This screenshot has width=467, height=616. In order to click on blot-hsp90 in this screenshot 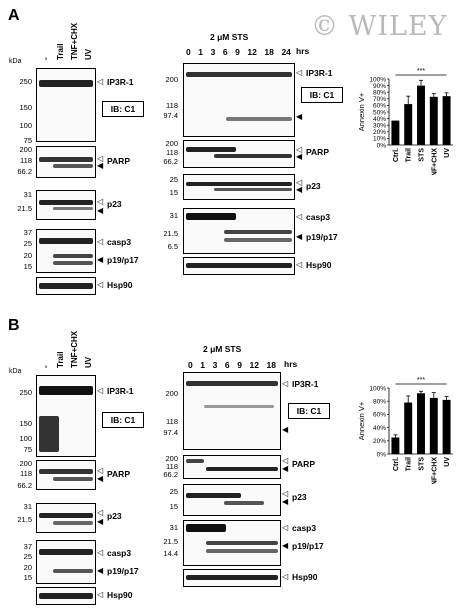, I will do `click(66, 286)`.